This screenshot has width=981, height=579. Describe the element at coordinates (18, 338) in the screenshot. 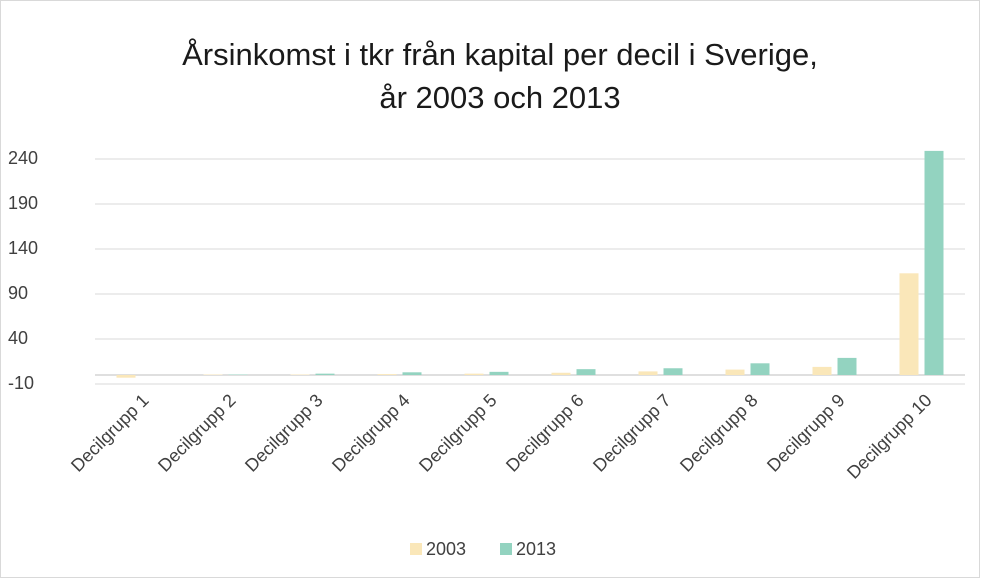

I see `y-tick-label: 40` at that location.